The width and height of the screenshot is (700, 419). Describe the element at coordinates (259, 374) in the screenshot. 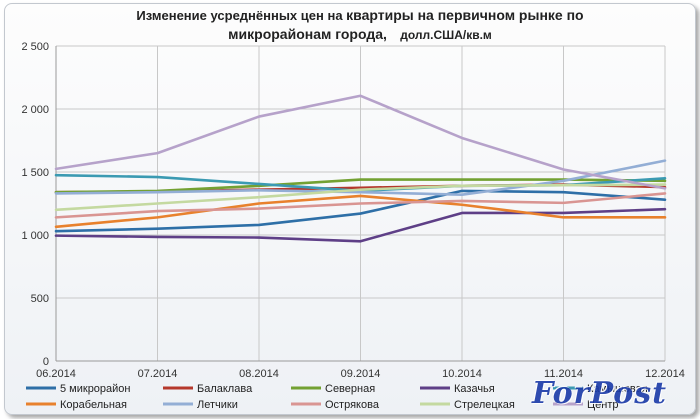

I see `x-tick-label: 08.2014` at that location.